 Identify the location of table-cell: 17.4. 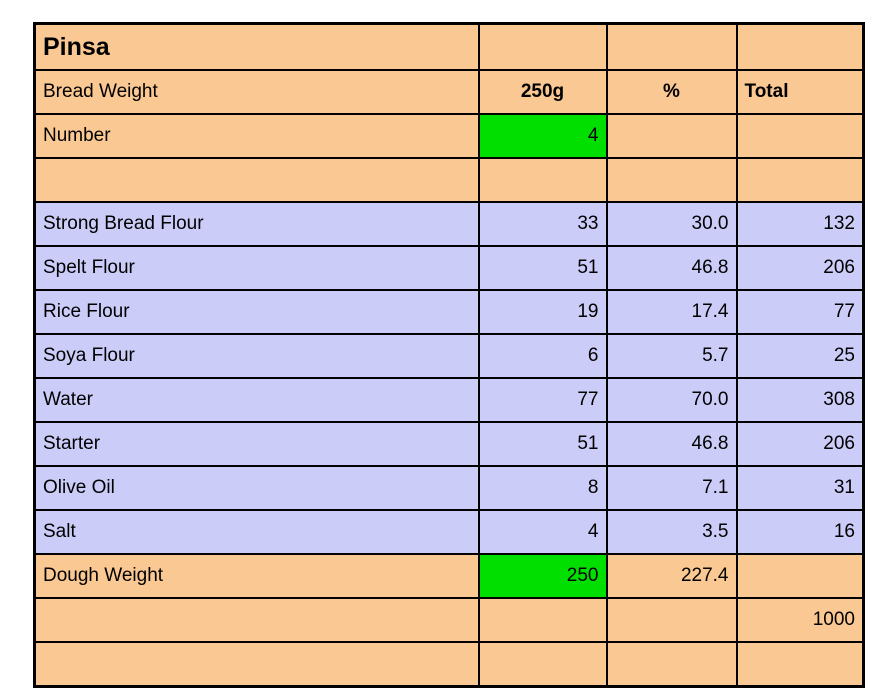
(671, 312).